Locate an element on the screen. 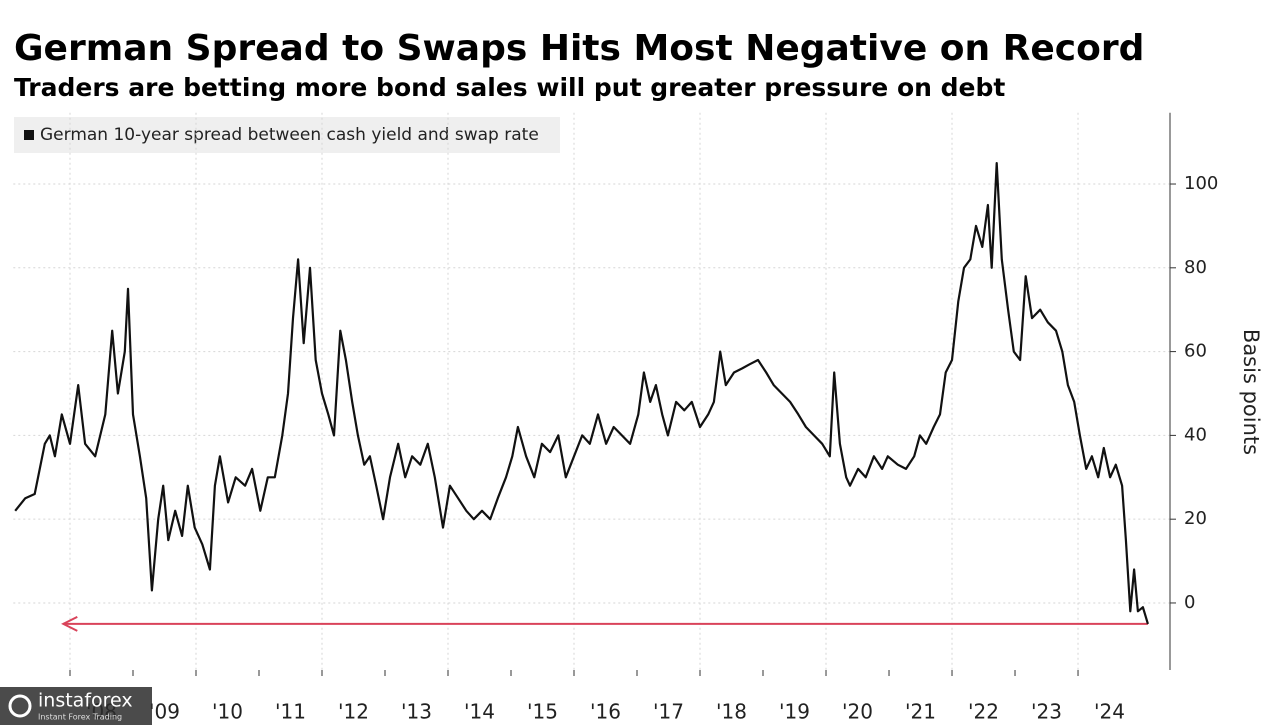 The image size is (1280, 725). y-tick-label: 40 is located at coordinates (1195, 434).